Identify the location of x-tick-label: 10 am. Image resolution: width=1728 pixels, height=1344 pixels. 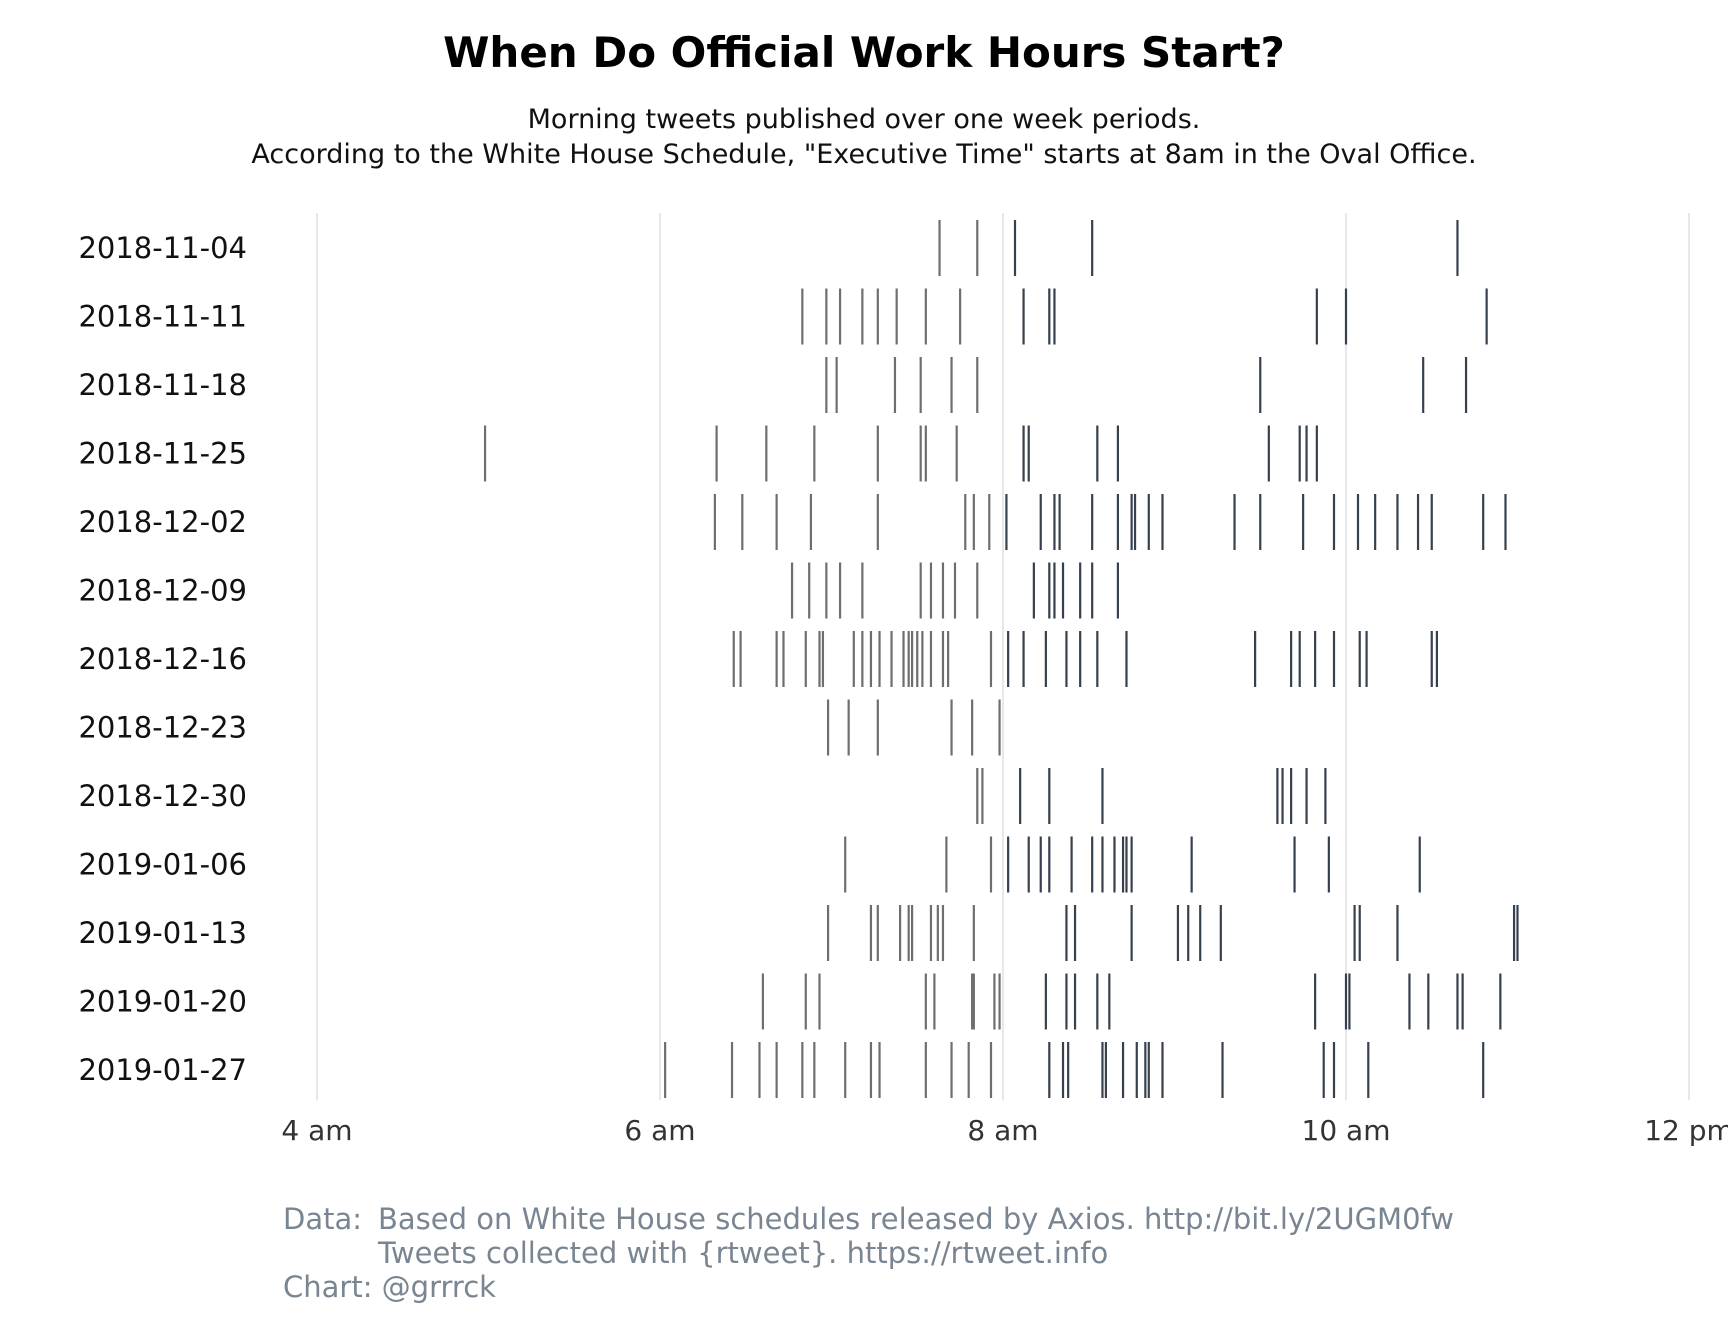
(1346, 1130).